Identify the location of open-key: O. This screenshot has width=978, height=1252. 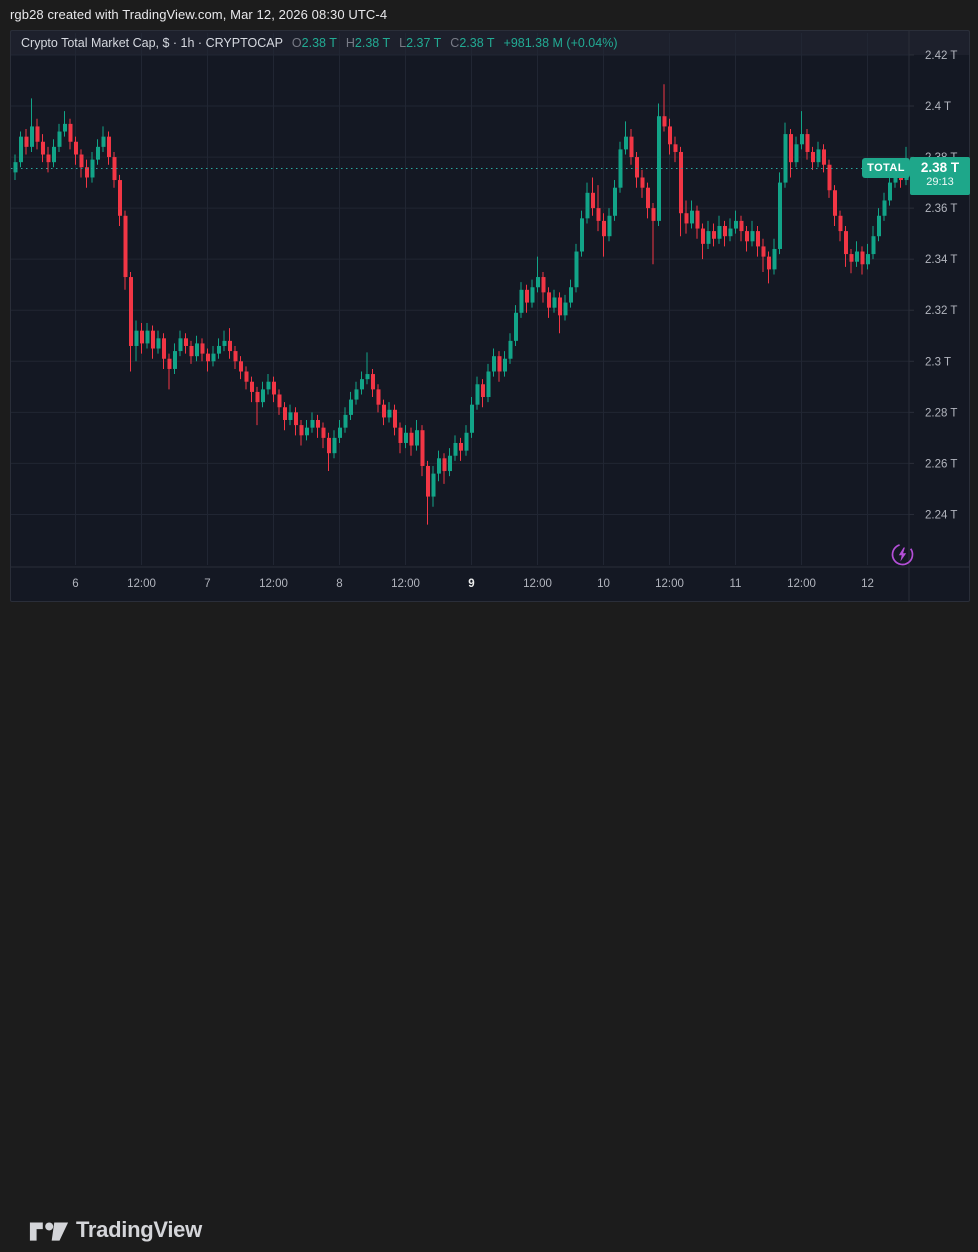
(296, 43).